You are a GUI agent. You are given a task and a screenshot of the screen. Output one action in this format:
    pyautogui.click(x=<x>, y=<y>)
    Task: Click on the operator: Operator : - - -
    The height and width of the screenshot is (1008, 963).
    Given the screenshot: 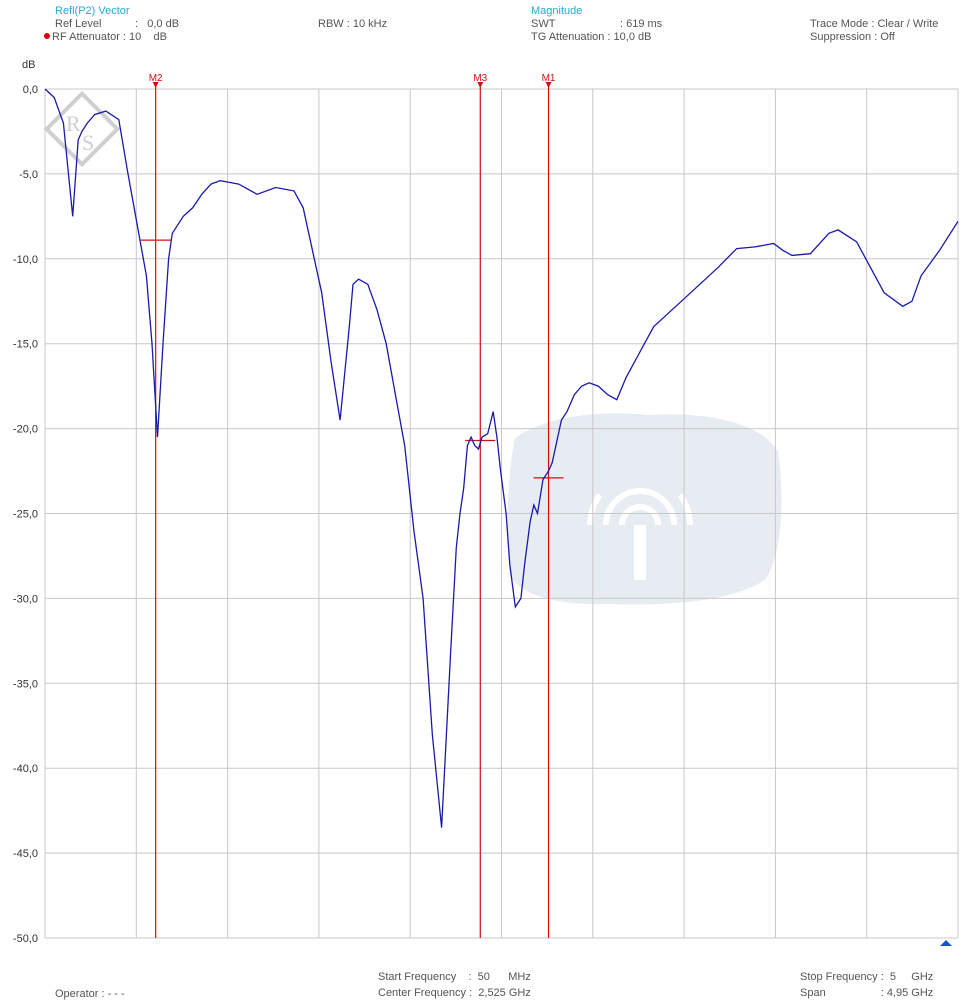 What is the action you would take?
    pyautogui.click(x=90, y=994)
    